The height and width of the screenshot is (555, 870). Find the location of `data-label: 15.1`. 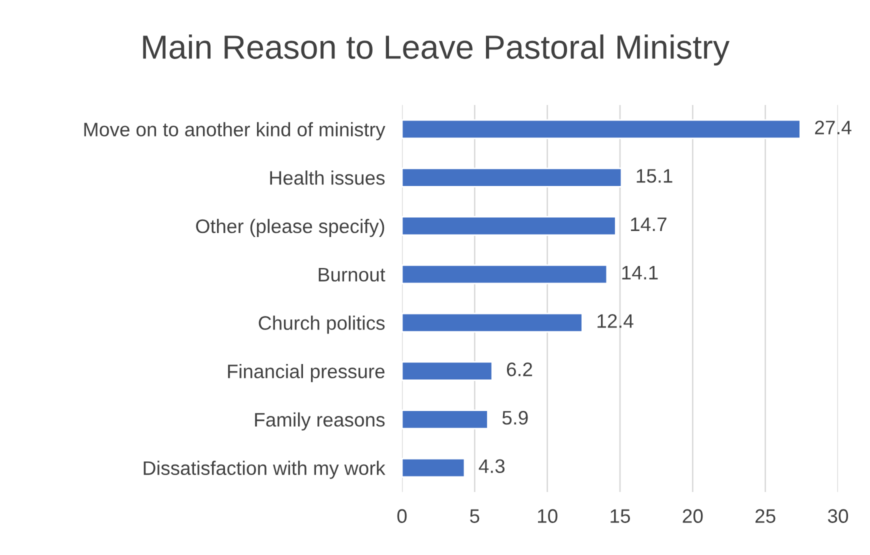

data-label: 15.1 is located at coordinates (654, 176).